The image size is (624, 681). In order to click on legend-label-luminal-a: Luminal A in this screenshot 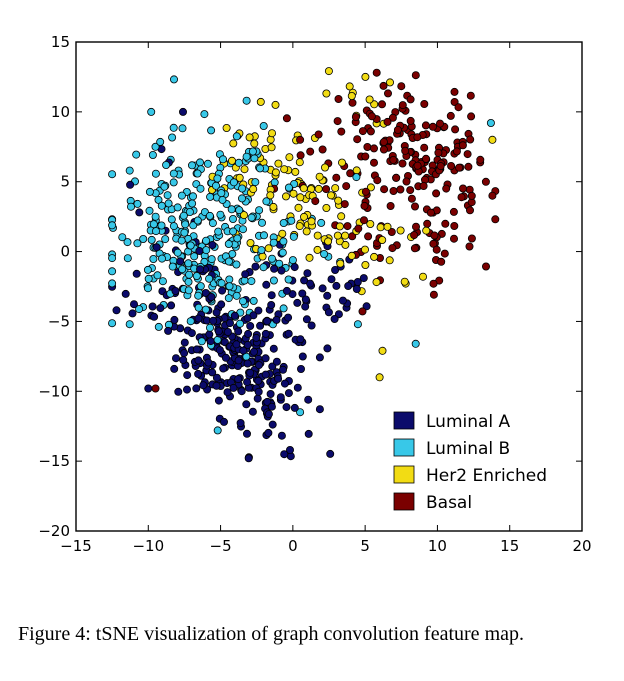, I will do `click(468, 422)`.